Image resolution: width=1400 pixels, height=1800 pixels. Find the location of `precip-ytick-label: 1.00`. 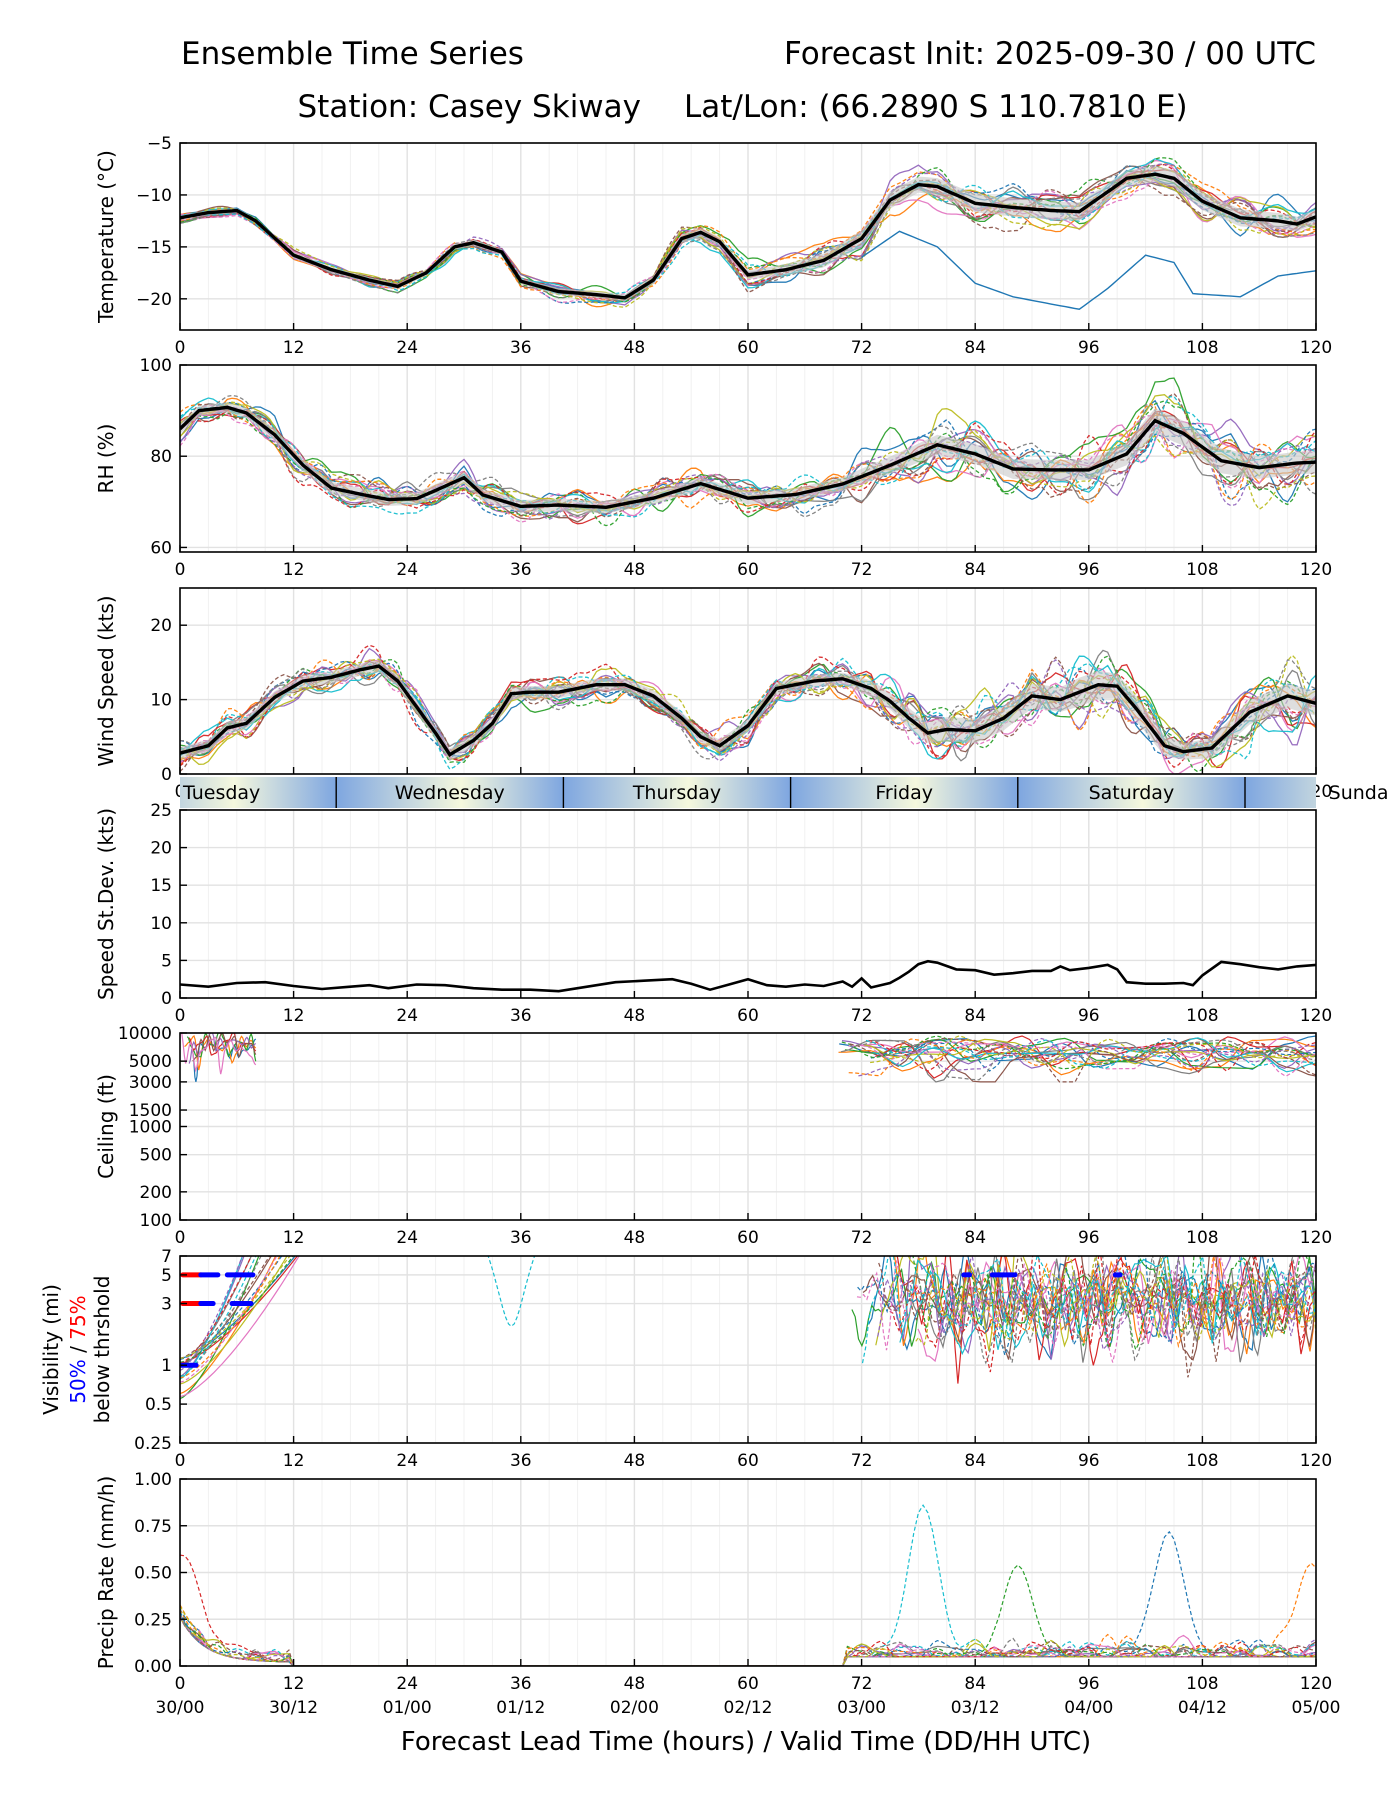

precip-ytick-label: 1.00 is located at coordinates (153, 1480).